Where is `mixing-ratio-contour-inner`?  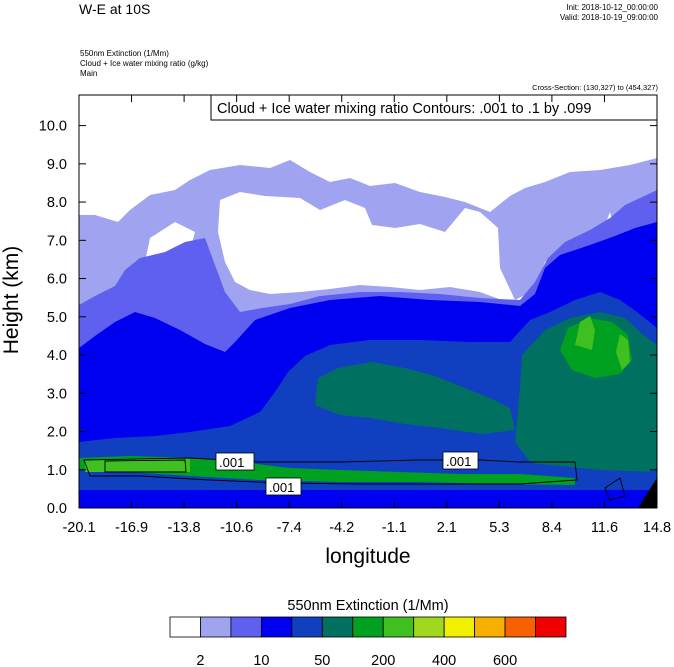 mixing-ratio-contour-inner is located at coordinates (145, 466).